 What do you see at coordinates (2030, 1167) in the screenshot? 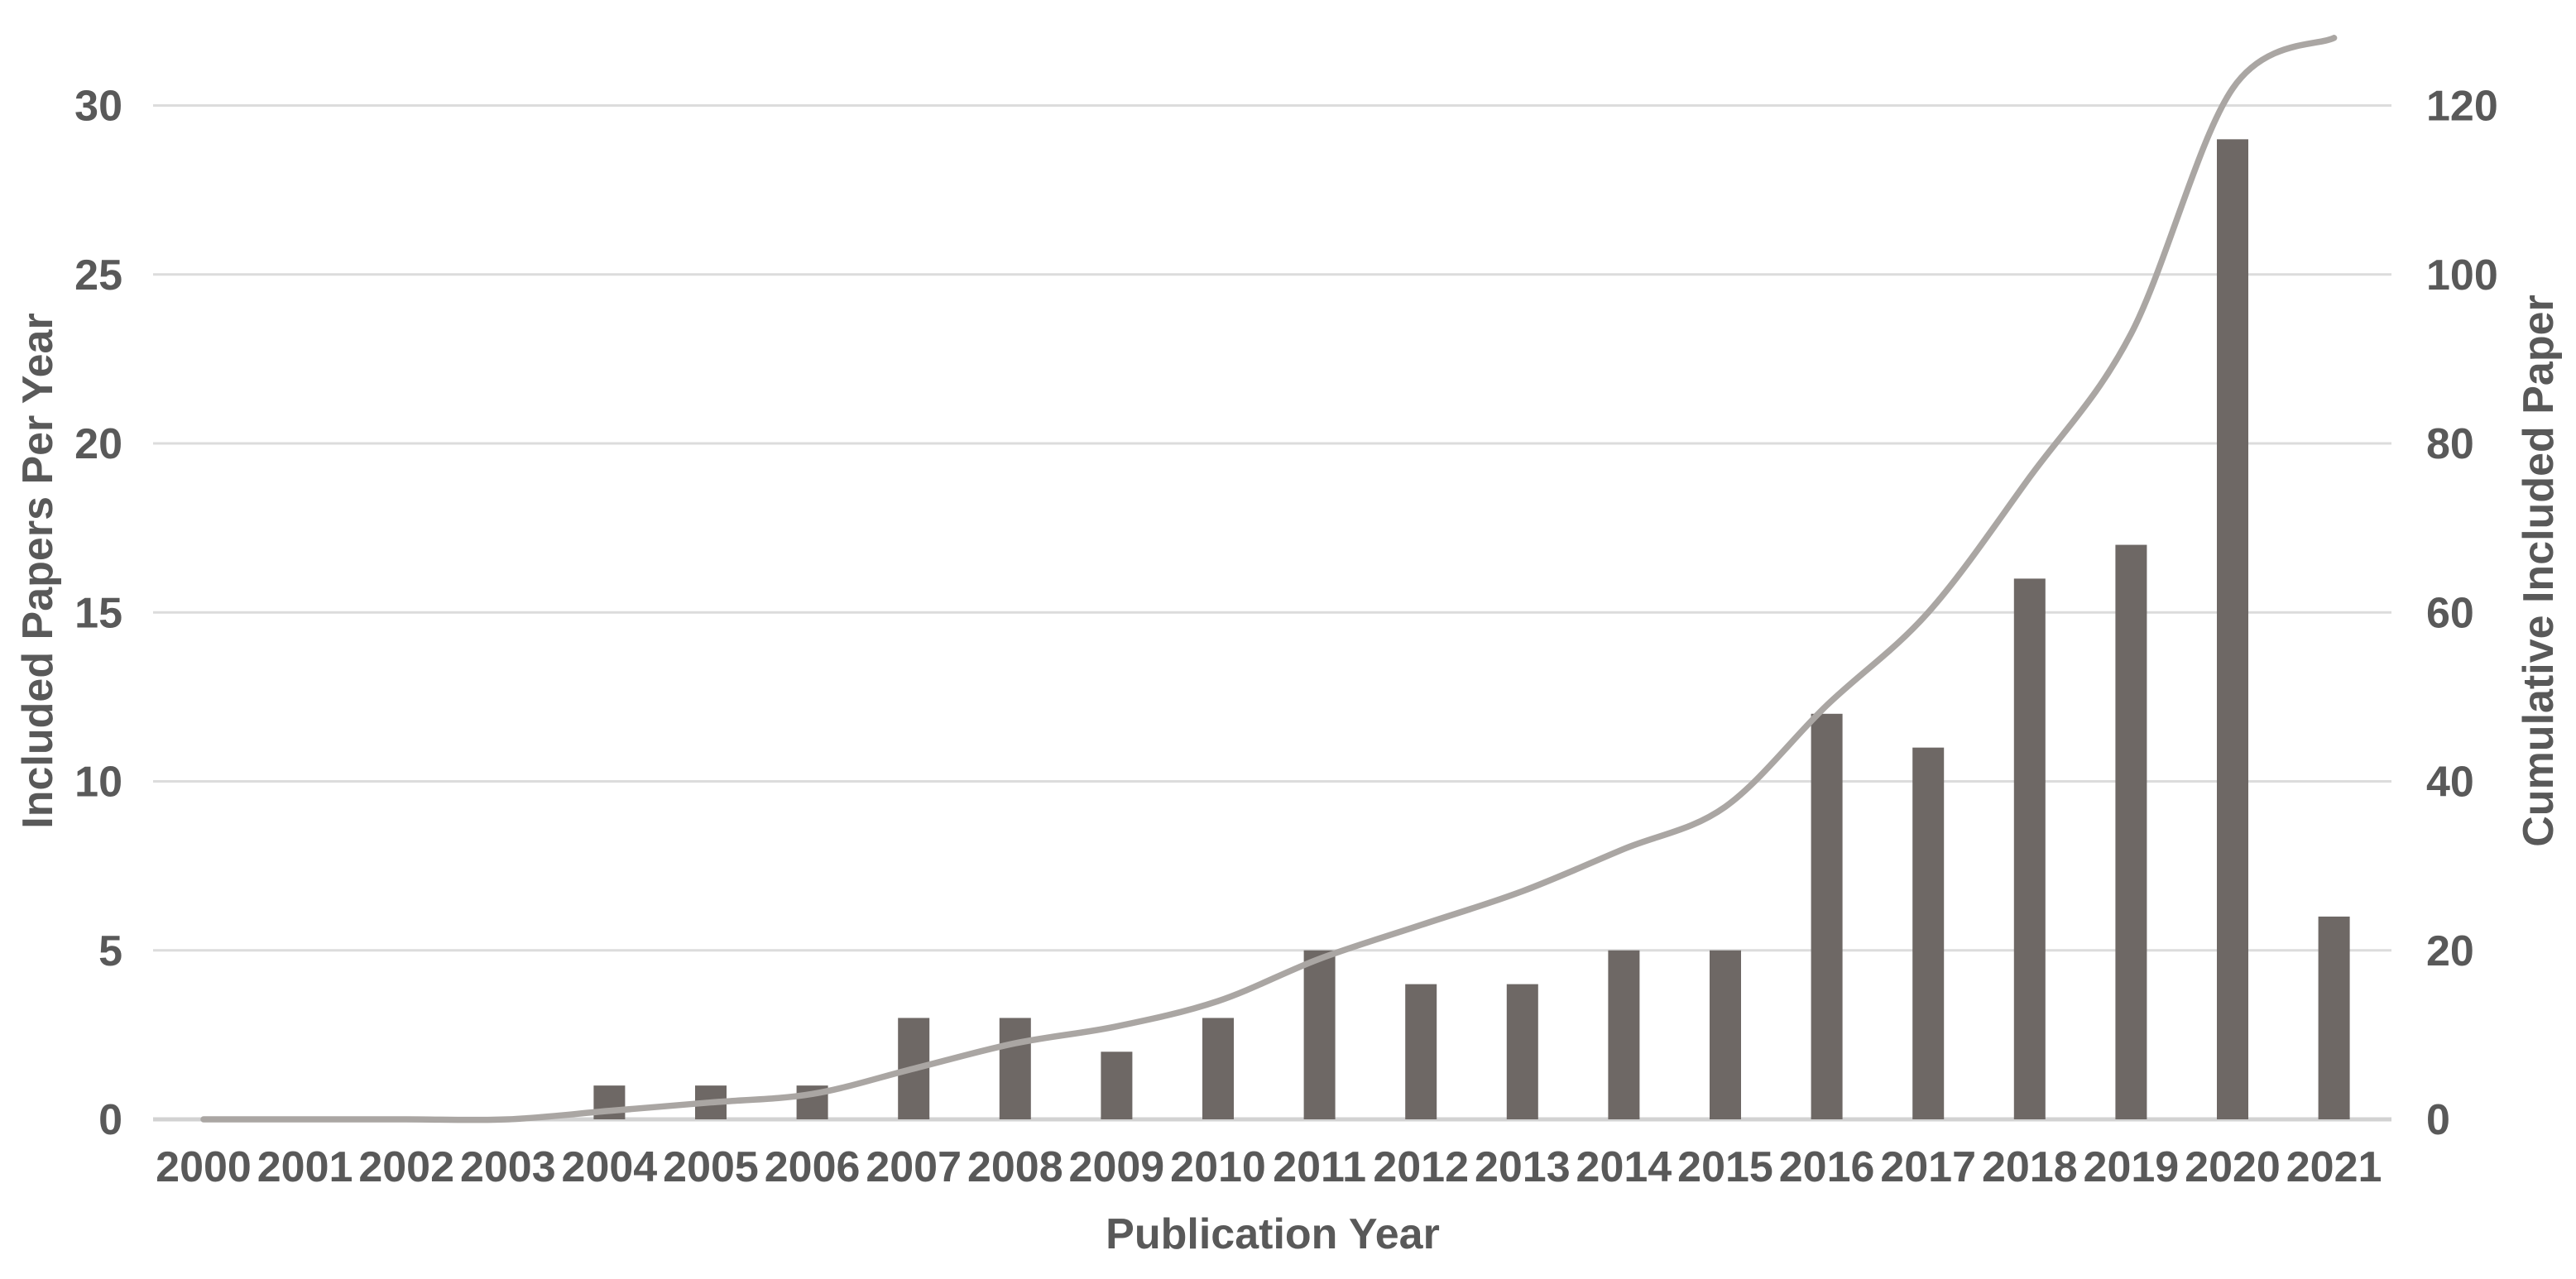
I see `x-axis-tick-2018: 2018` at bounding box center [2030, 1167].